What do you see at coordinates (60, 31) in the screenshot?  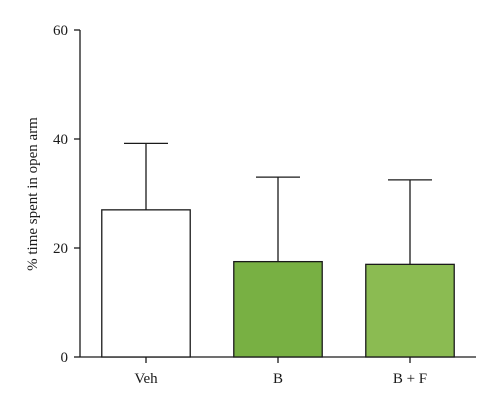 I see `y-tick-label: 60` at bounding box center [60, 31].